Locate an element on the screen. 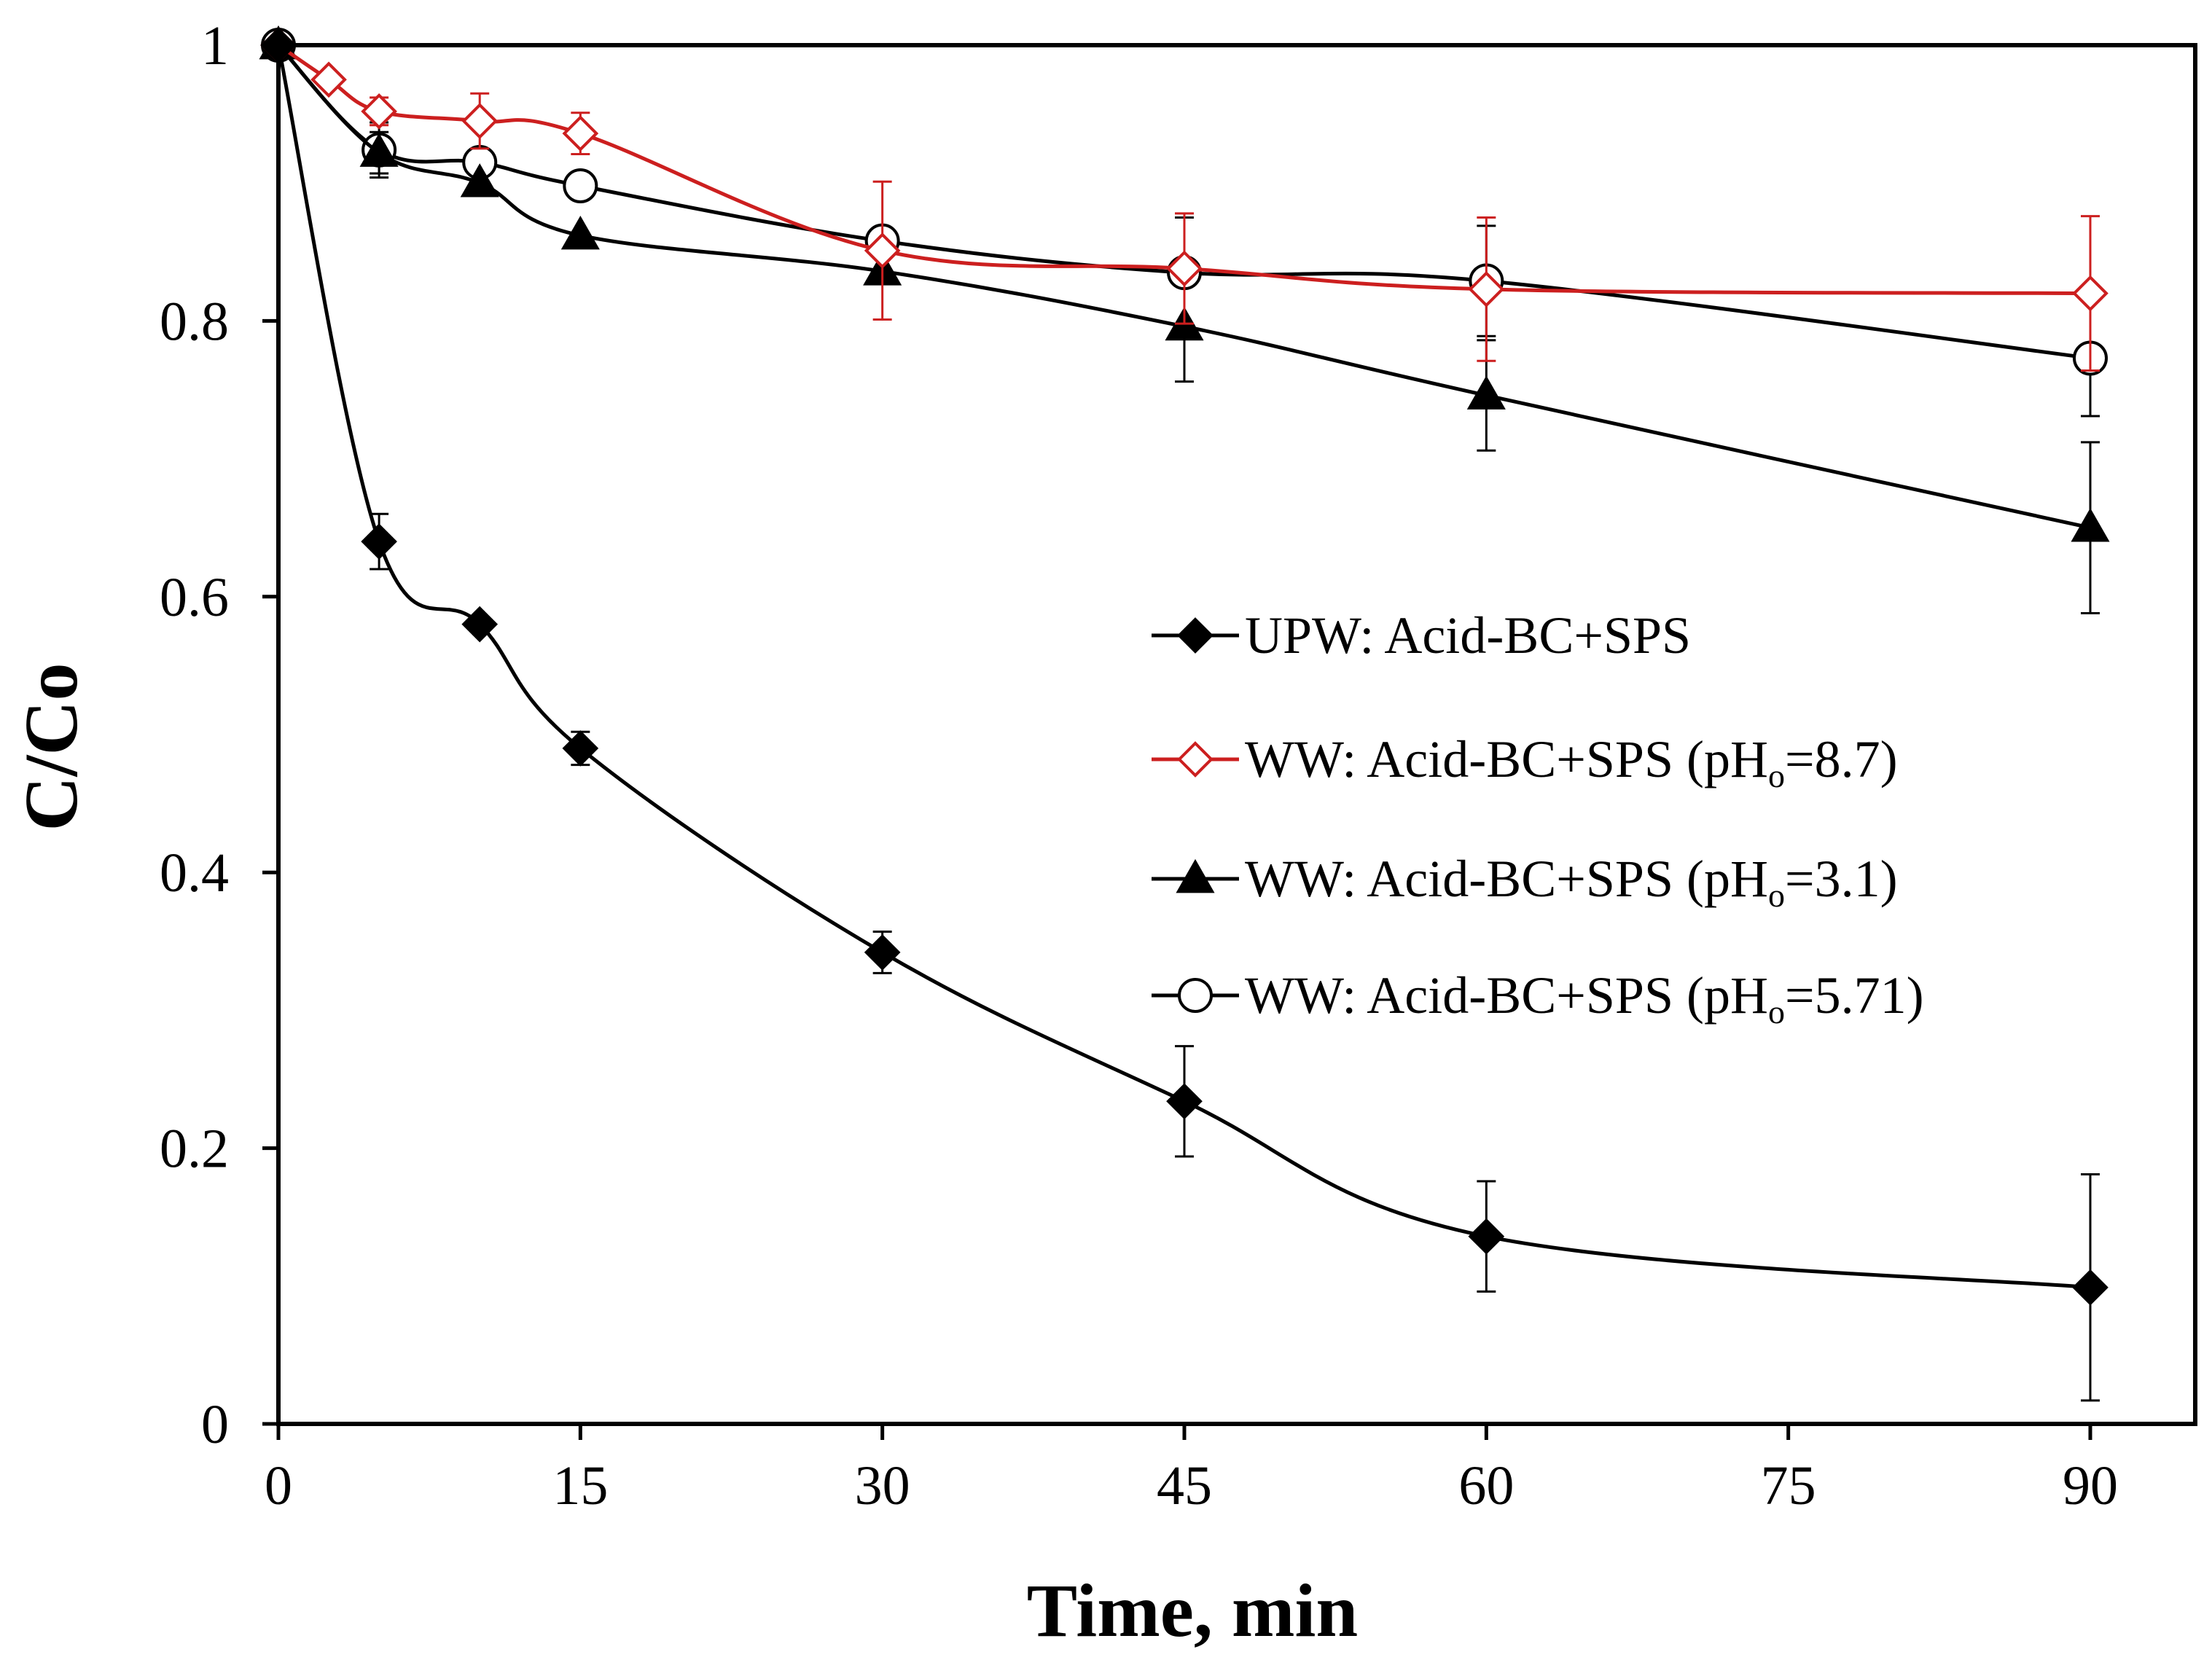 This screenshot has width=2212, height=1660. legend-label: WW: Acid-BC+SPS (pHo=3.1) is located at coordinates (1571, 882).